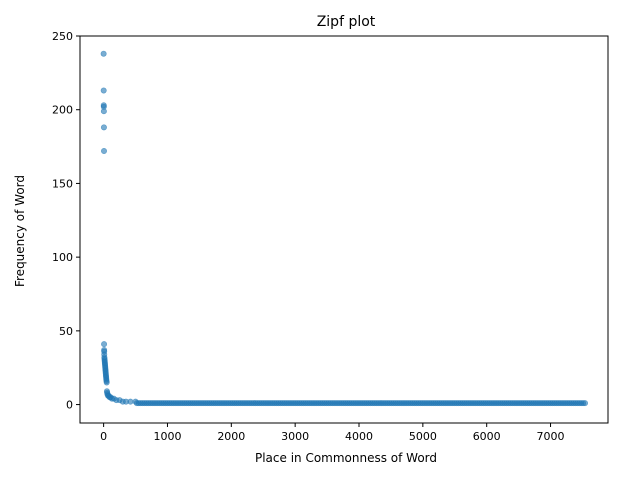 This screenshot has width=640, height=480. Describe the element at coordinates (167, 436) in the screenshot. I see `x-tick-label: 1000` at that location.